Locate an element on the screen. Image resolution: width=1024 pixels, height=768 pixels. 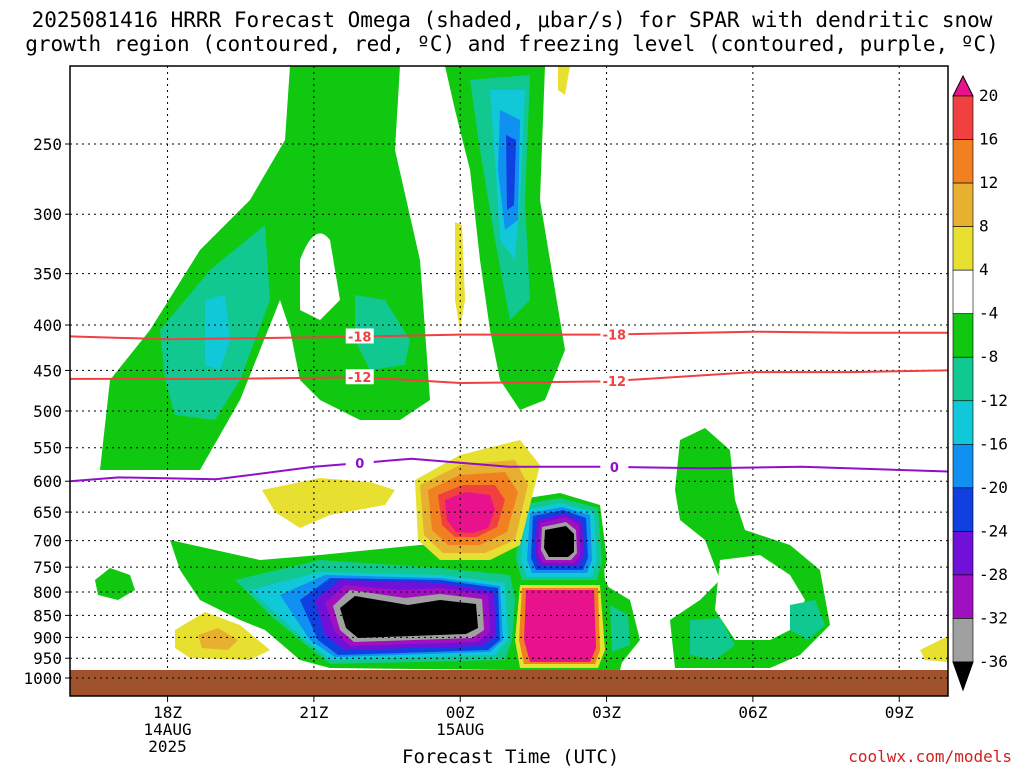
x-axis-label: Forecast Time (UTC) is located at coordinates (511, 757).